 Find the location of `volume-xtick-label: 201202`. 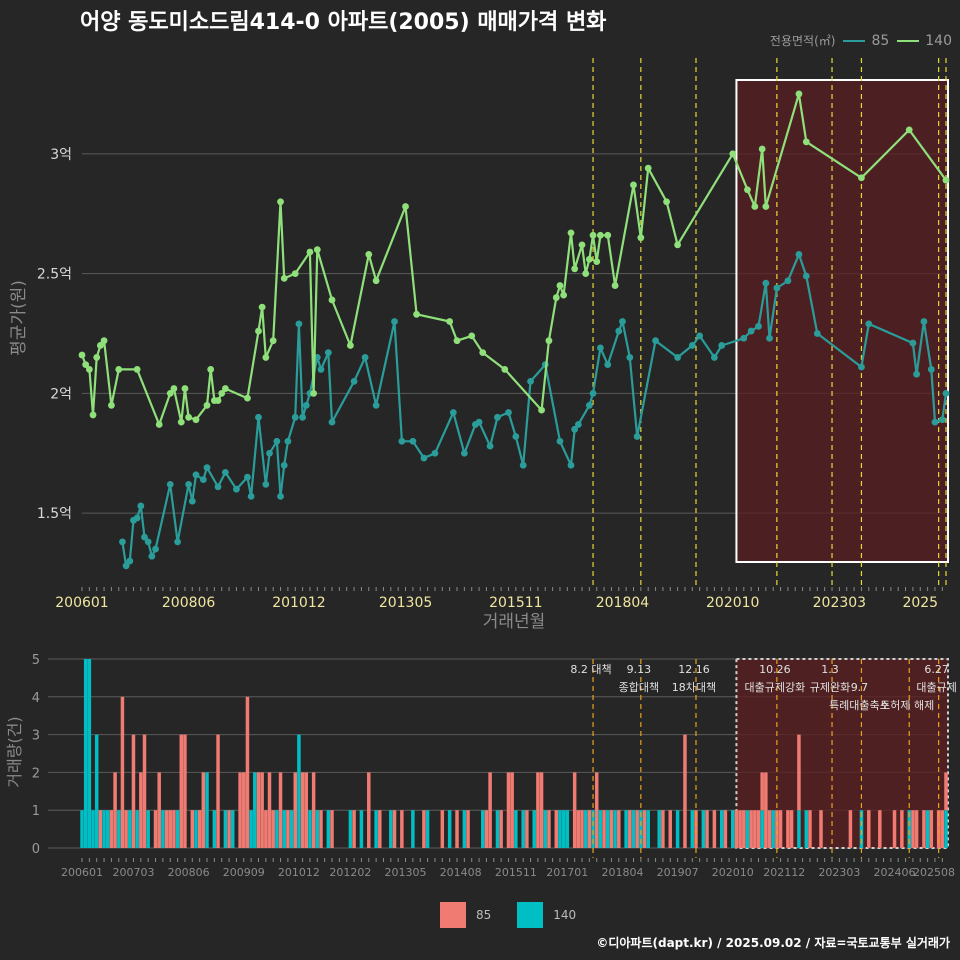

volume-xtick-label: 201202 is located at coordinates (350, 872).